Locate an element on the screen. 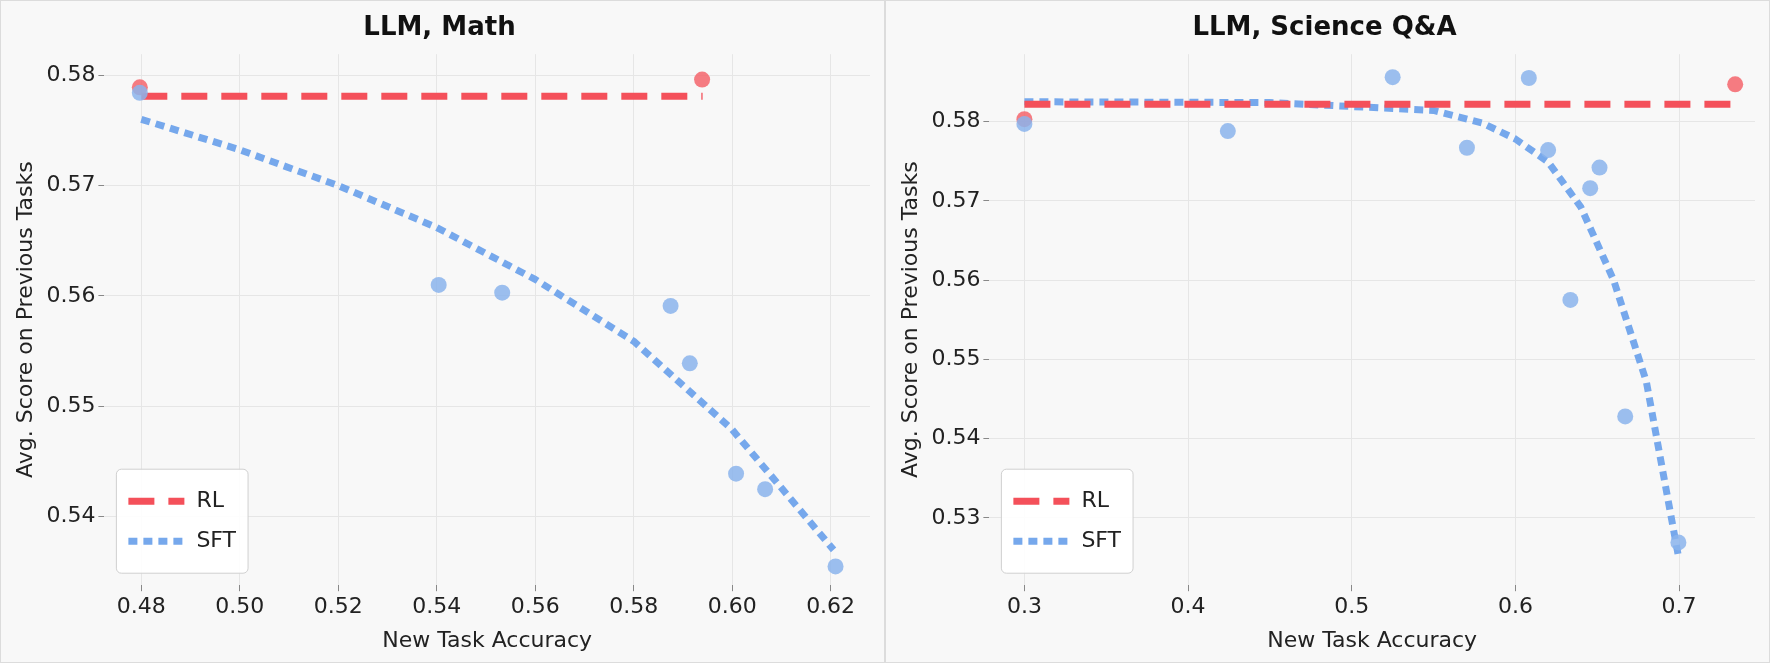 The image size is (1771, 665). chart-title: LLM, Math is located at coordinates (439, 26).